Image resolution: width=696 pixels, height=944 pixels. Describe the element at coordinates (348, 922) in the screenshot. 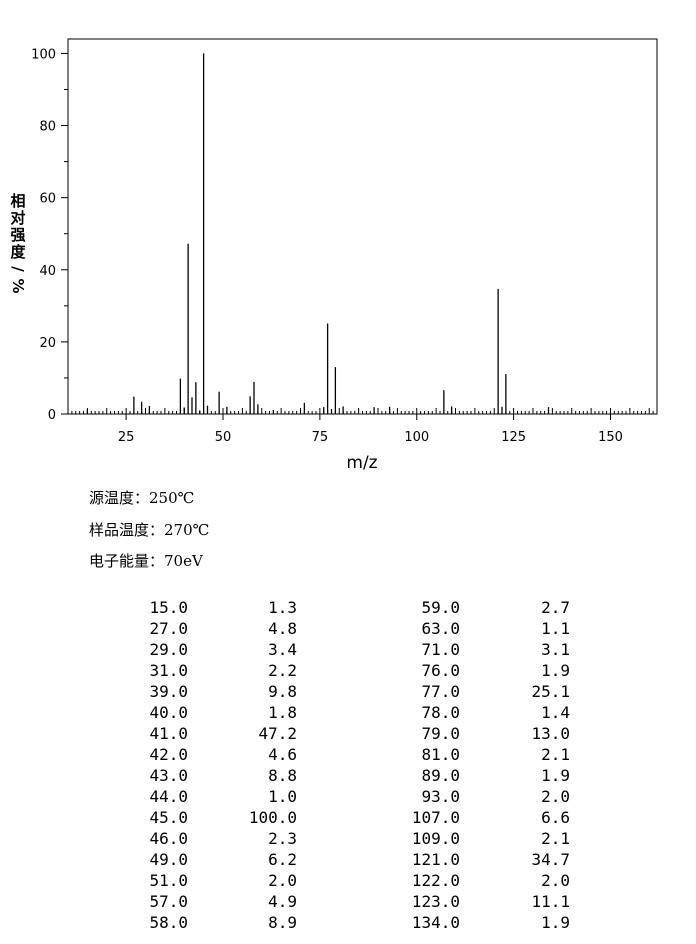

I see `table-row: 58.0 8.9 134.0 1.9` at that location.